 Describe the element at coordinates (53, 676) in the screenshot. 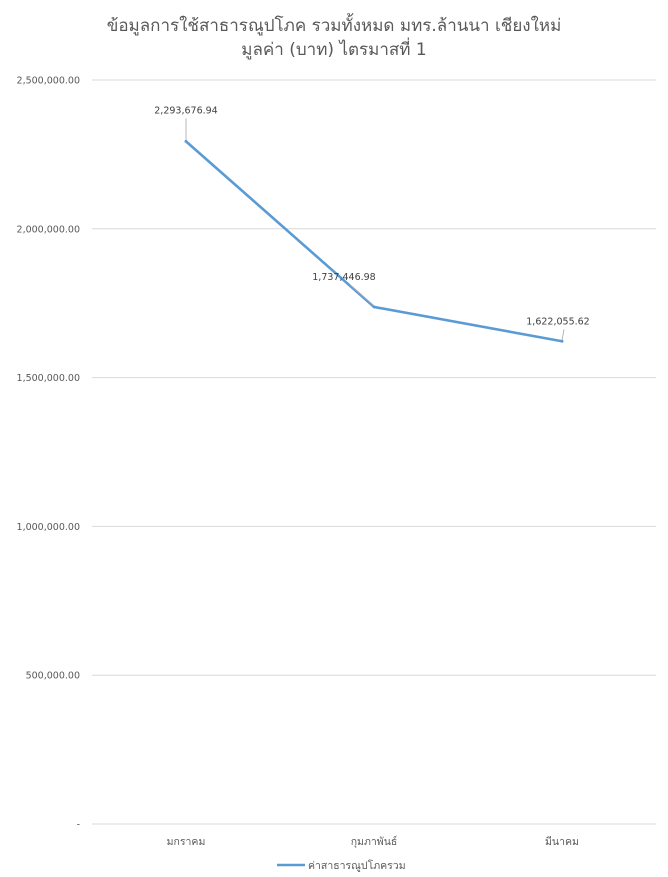

I see `y-tick-label: 500,000.00` at that location.